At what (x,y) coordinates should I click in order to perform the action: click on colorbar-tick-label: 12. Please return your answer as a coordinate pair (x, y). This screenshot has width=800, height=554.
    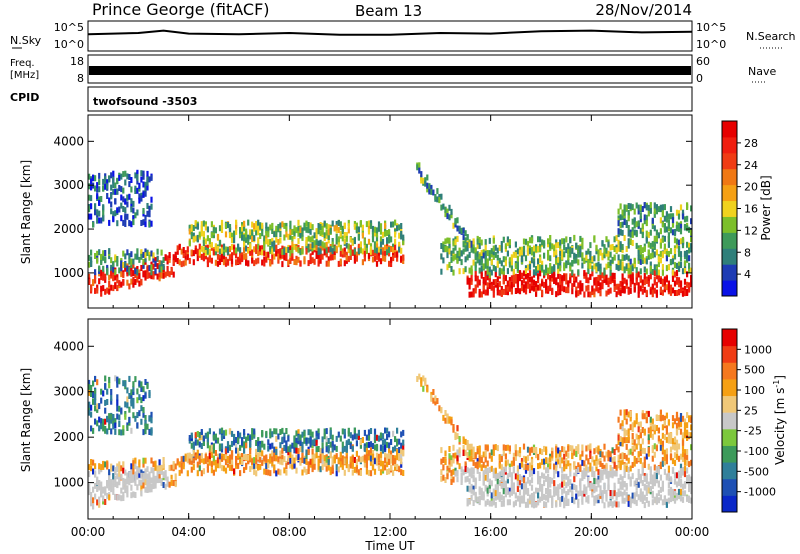
    Looking at the image, I should click on (751, 230).